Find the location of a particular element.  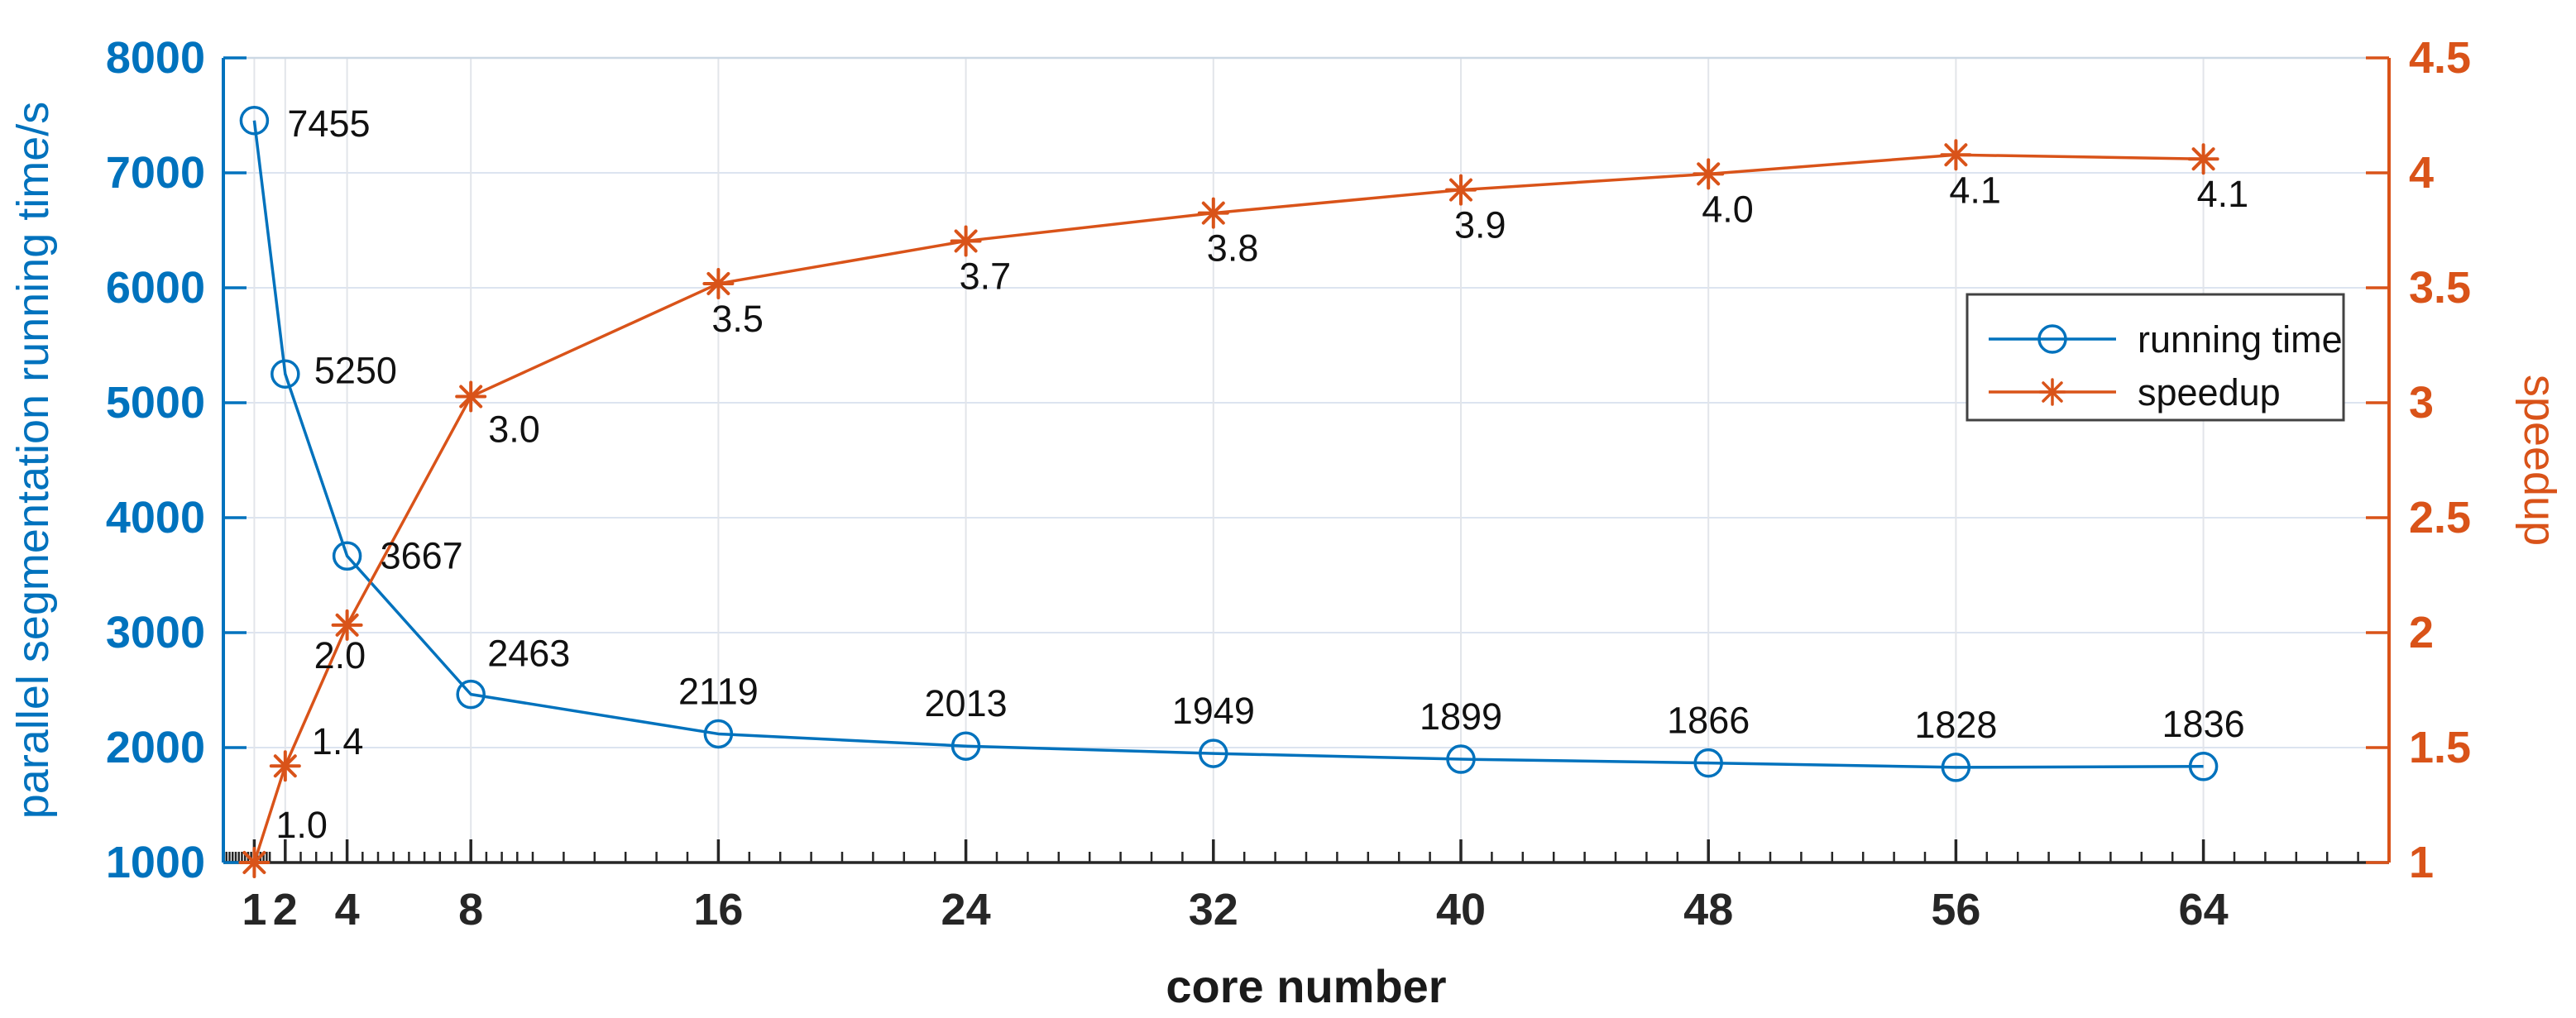

running-time-value-label: 5250 is located at coordinates (356, 370).